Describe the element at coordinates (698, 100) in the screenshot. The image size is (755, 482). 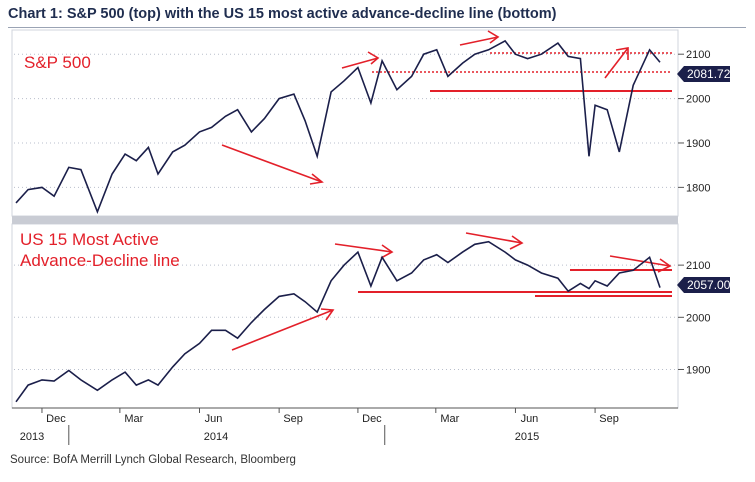
I see `top-y-tick-label-2000: 2000` at that location.